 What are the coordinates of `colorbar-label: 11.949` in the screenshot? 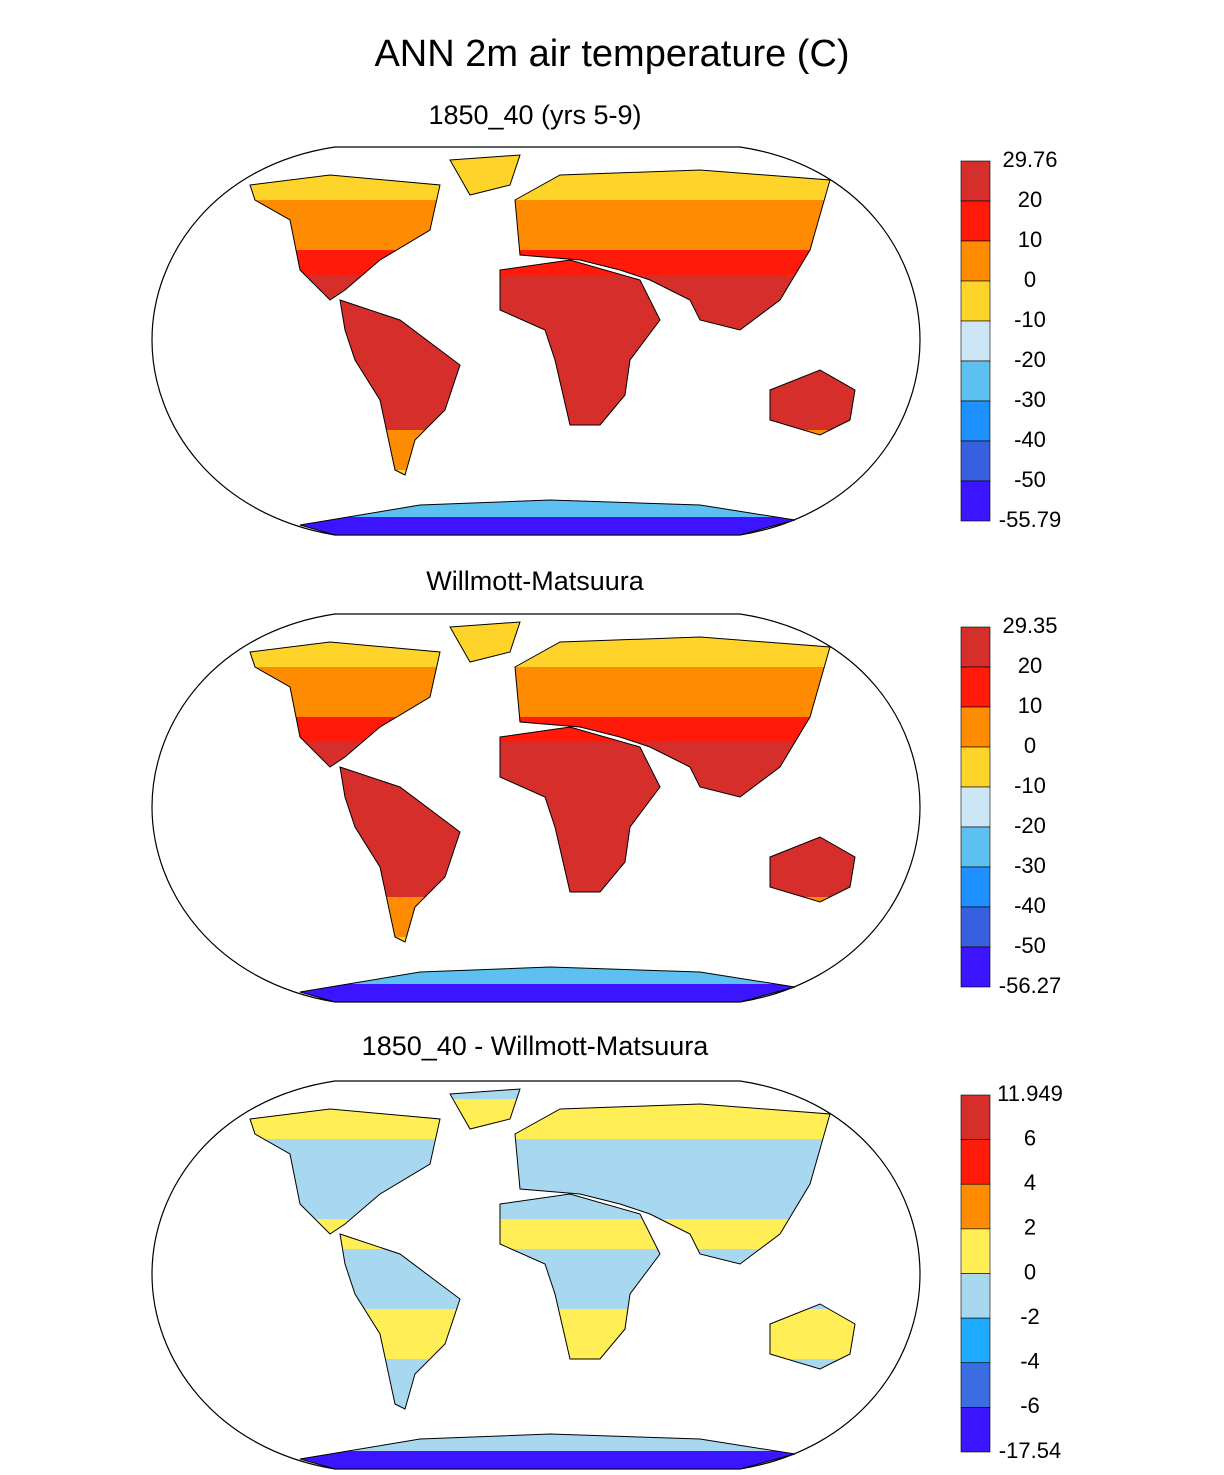 It's located at (1030, 1093).